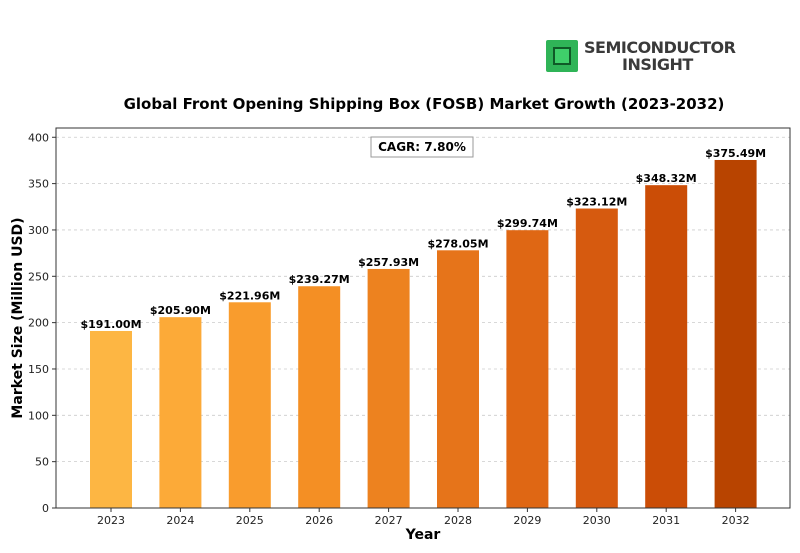 This screenshot has width=800, height=553. Describe the element at coordinates (249, 405) in the screenshot. I see `bar-2025` at that location.